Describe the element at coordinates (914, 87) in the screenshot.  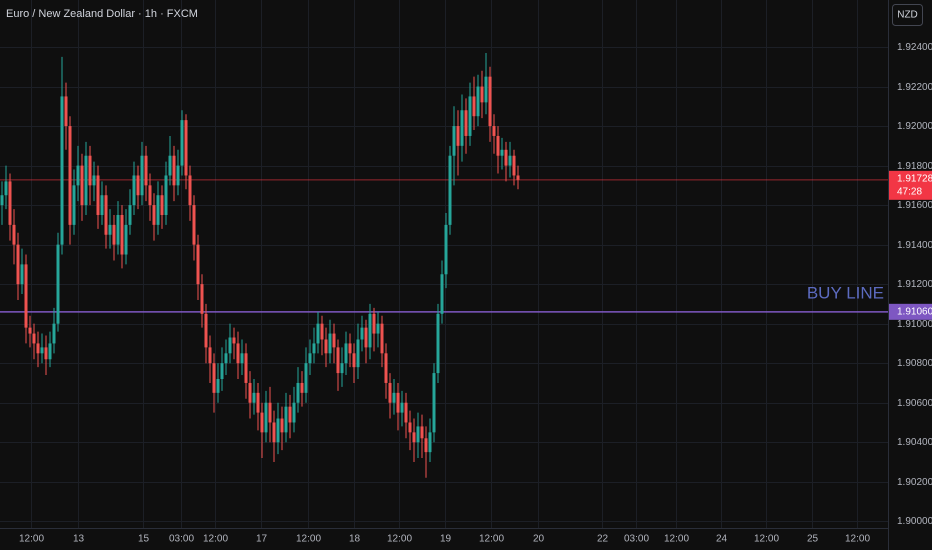
I see `y-tick-label: 1.92200` at that location.